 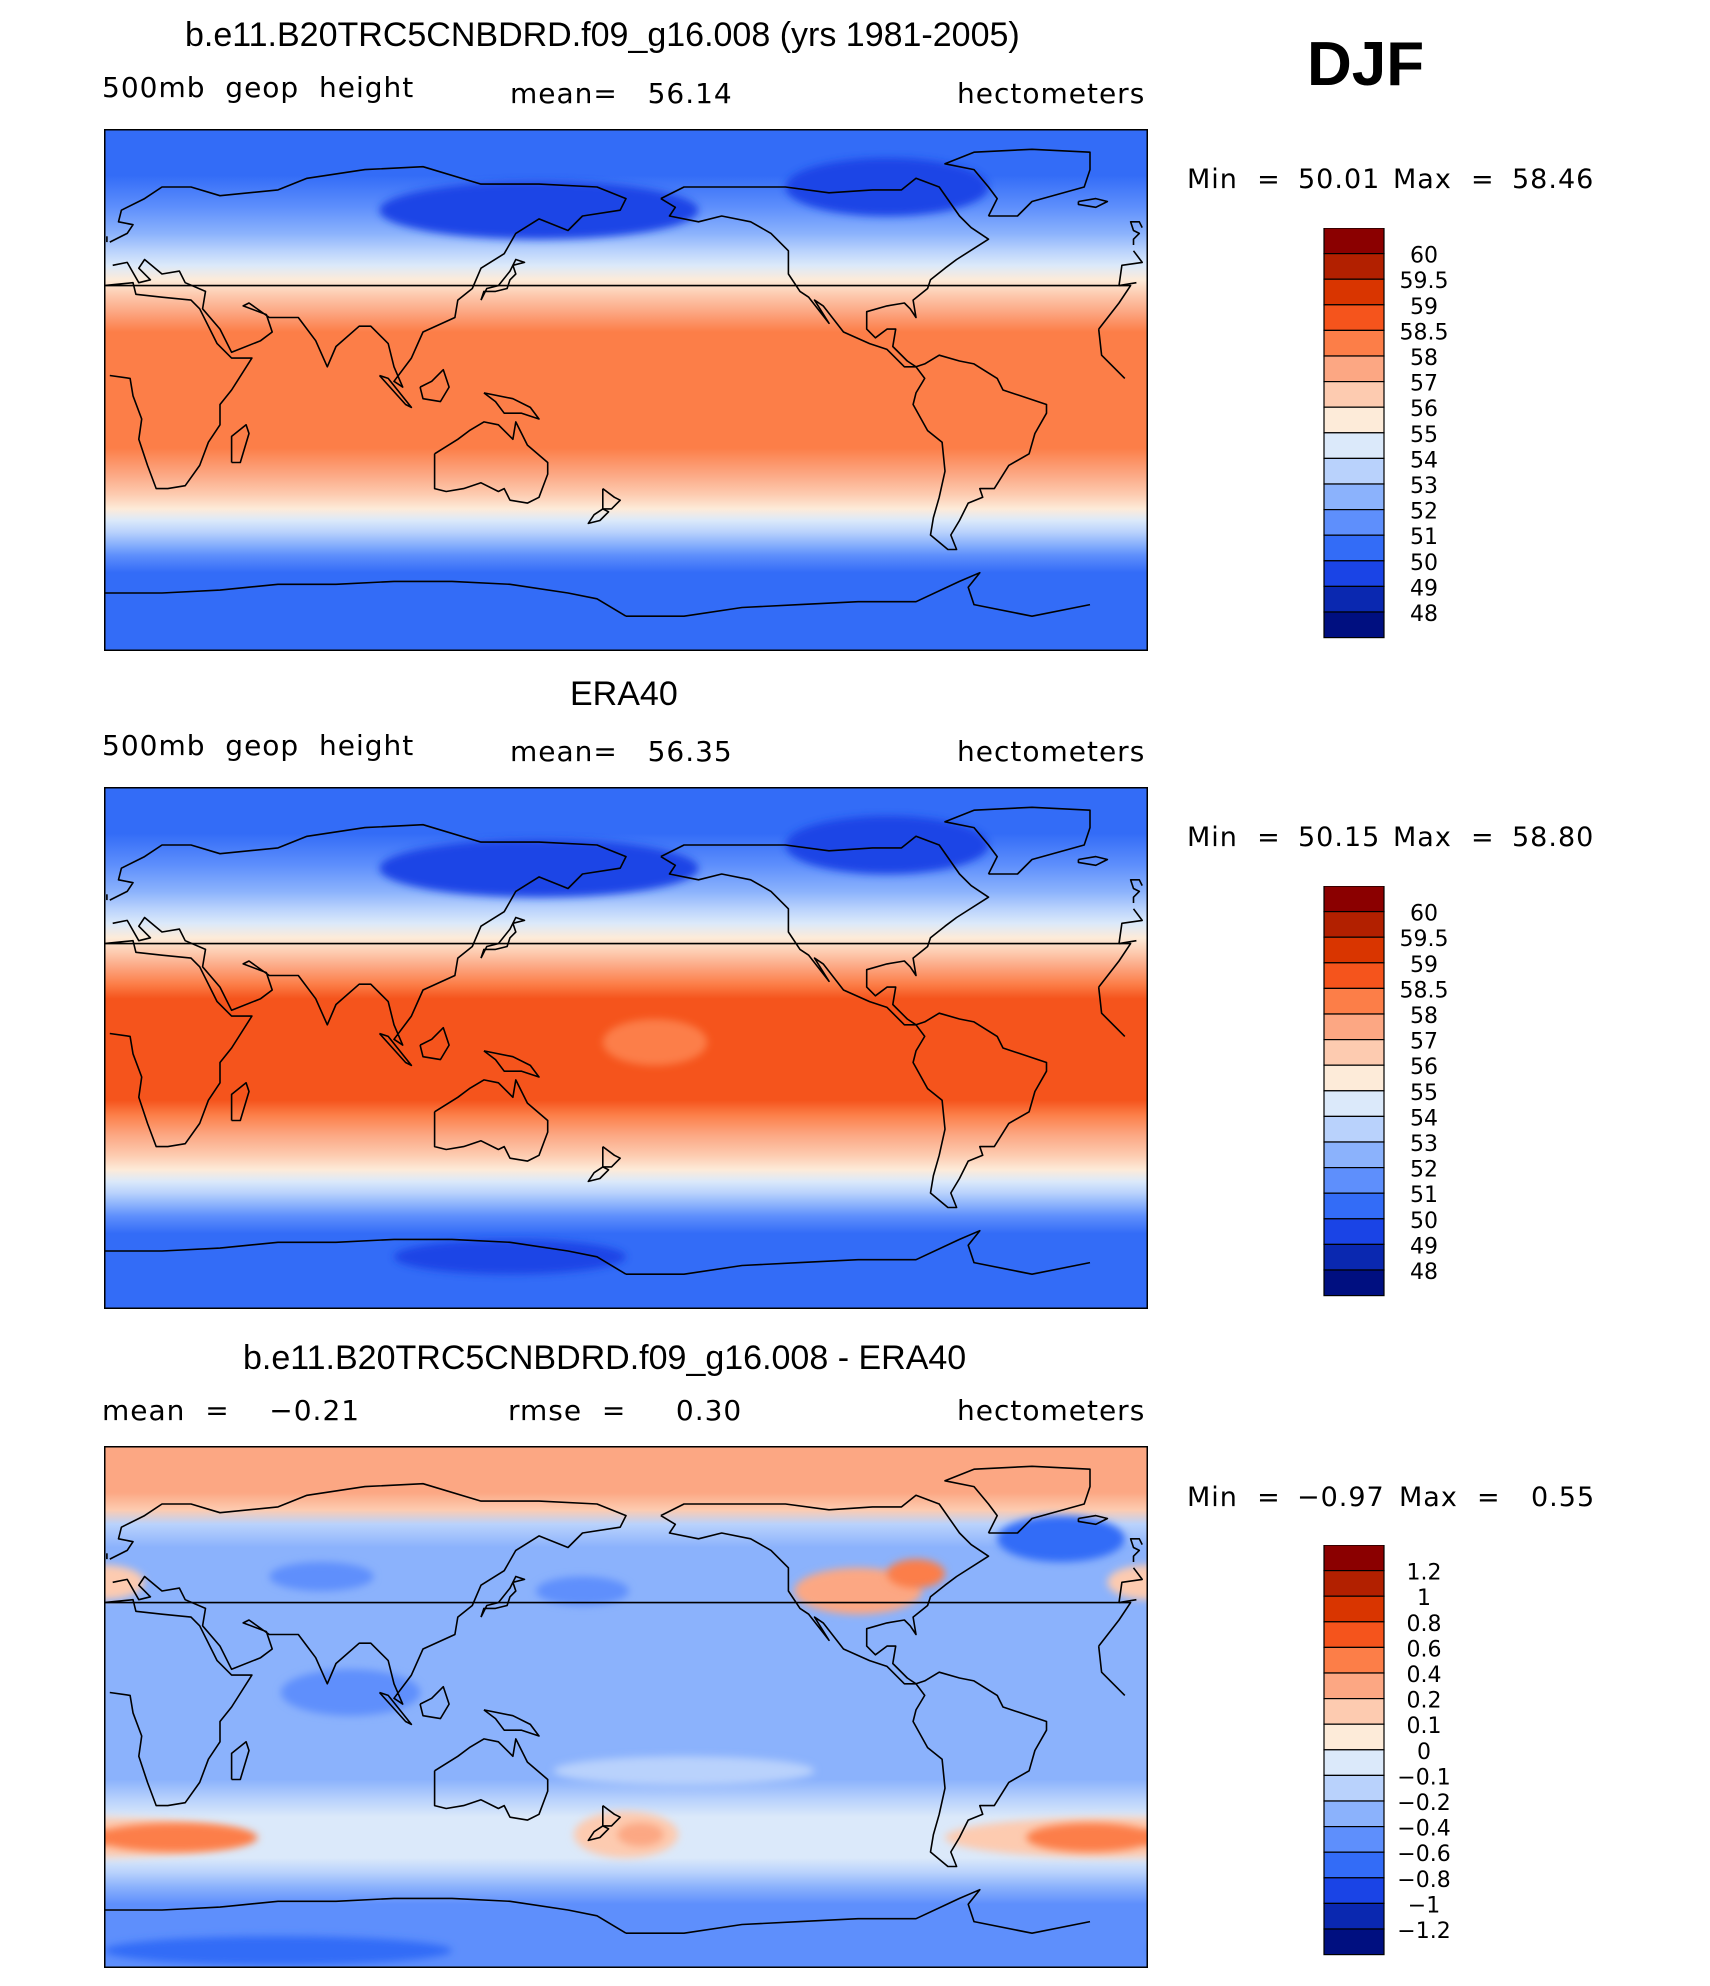 I want to click on panel-2-min-value: 50.15, so click(x=1339, y=837).